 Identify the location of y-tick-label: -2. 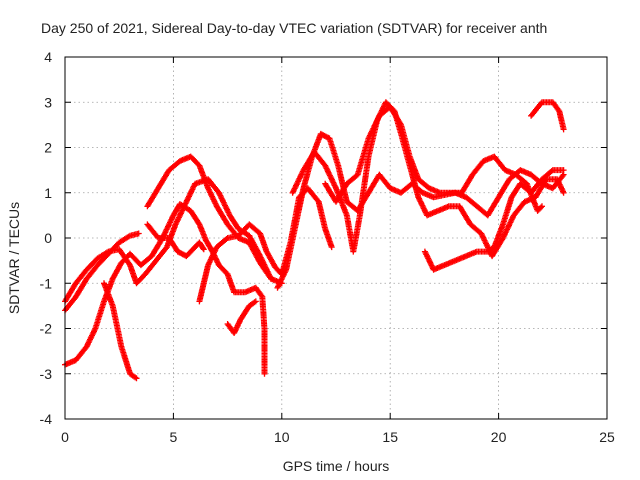
(46, 329).